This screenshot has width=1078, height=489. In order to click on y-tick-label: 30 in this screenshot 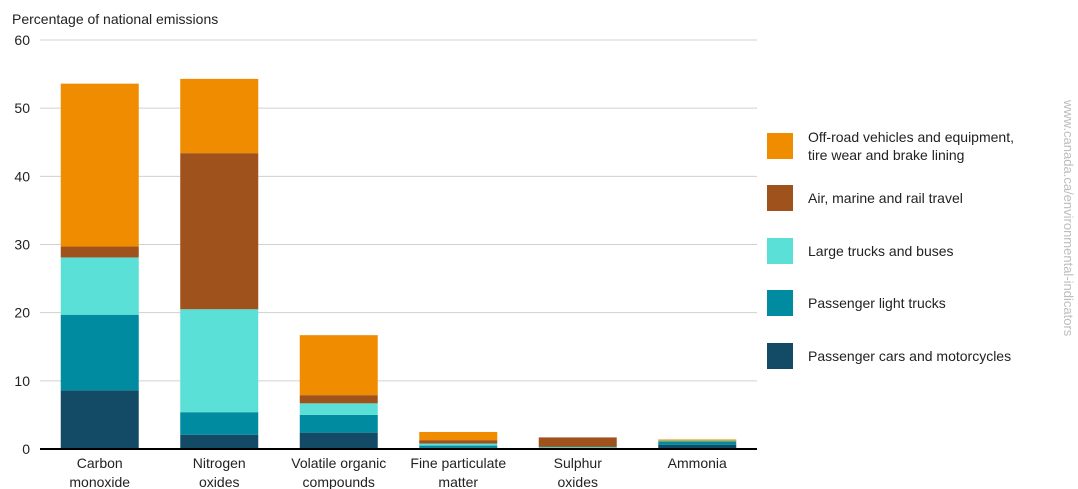, I will do `click(22, 245)`.